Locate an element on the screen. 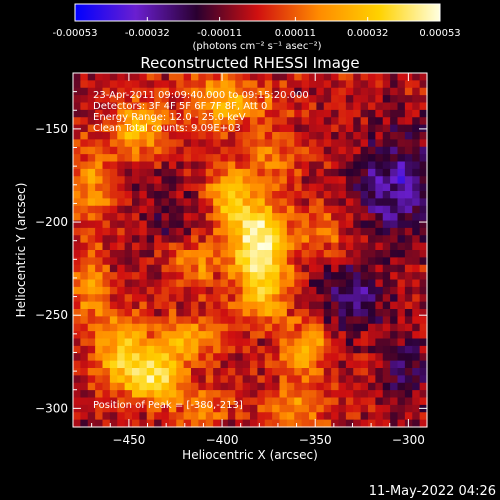 The image size is (500, 500). annotation-energy-range: Energy Range: 12.0 - 25.0 keV is located at coordinates (169, 117).